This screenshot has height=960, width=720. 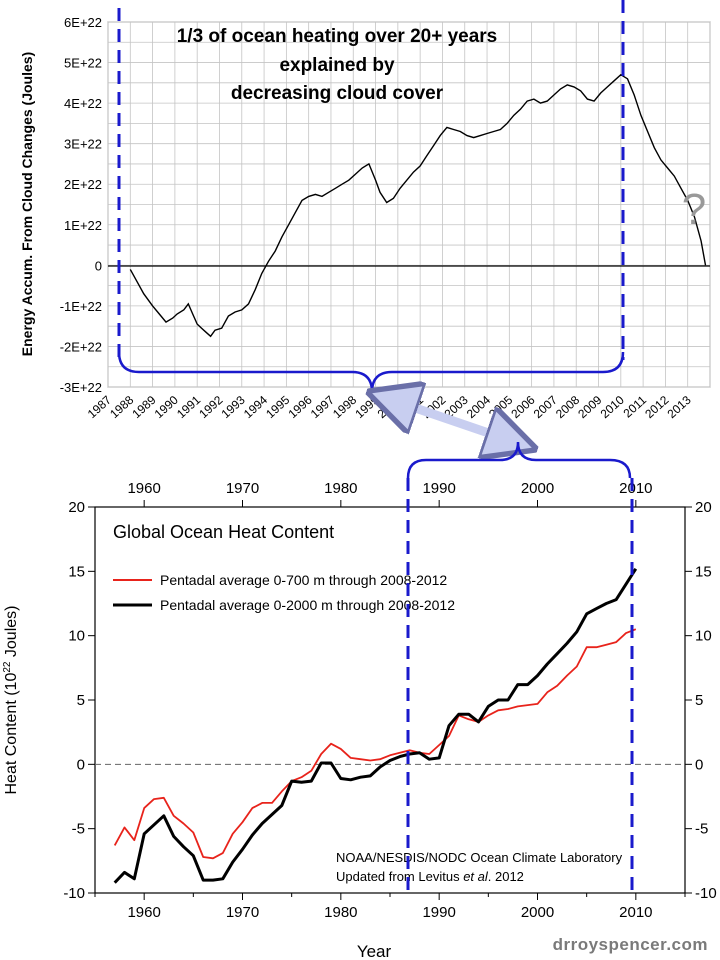 What do you see at coordinates (701, 829) in the screenshot?
I see `right-y-tick-label: -5` at bounding box center [701, 829].